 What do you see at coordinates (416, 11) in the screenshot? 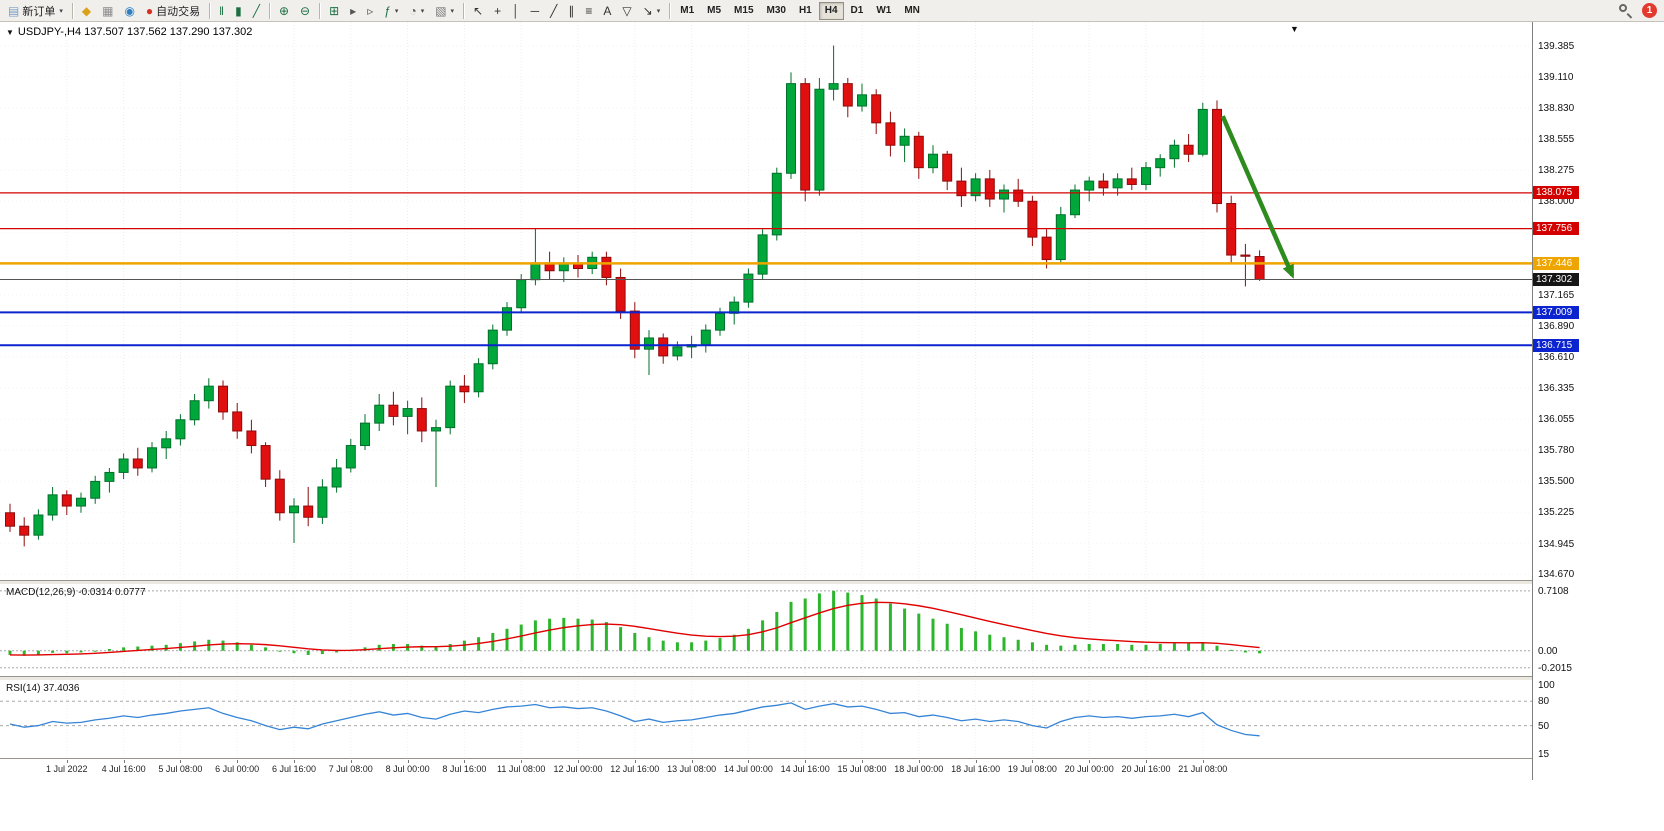
I see `periods-icon: ◔ ▾` at bounding box center [416, 11].